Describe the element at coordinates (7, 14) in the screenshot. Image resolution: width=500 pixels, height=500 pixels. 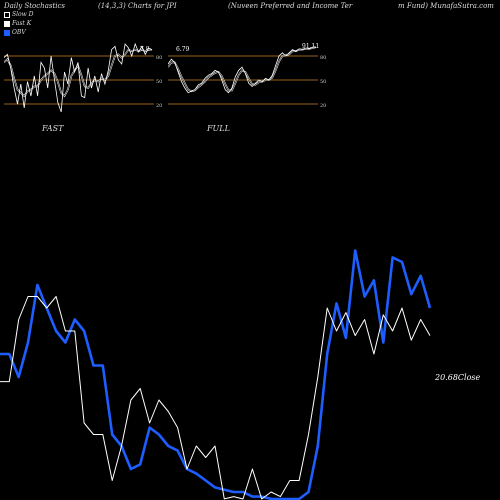
I see `slow-d-swatch` at that location.